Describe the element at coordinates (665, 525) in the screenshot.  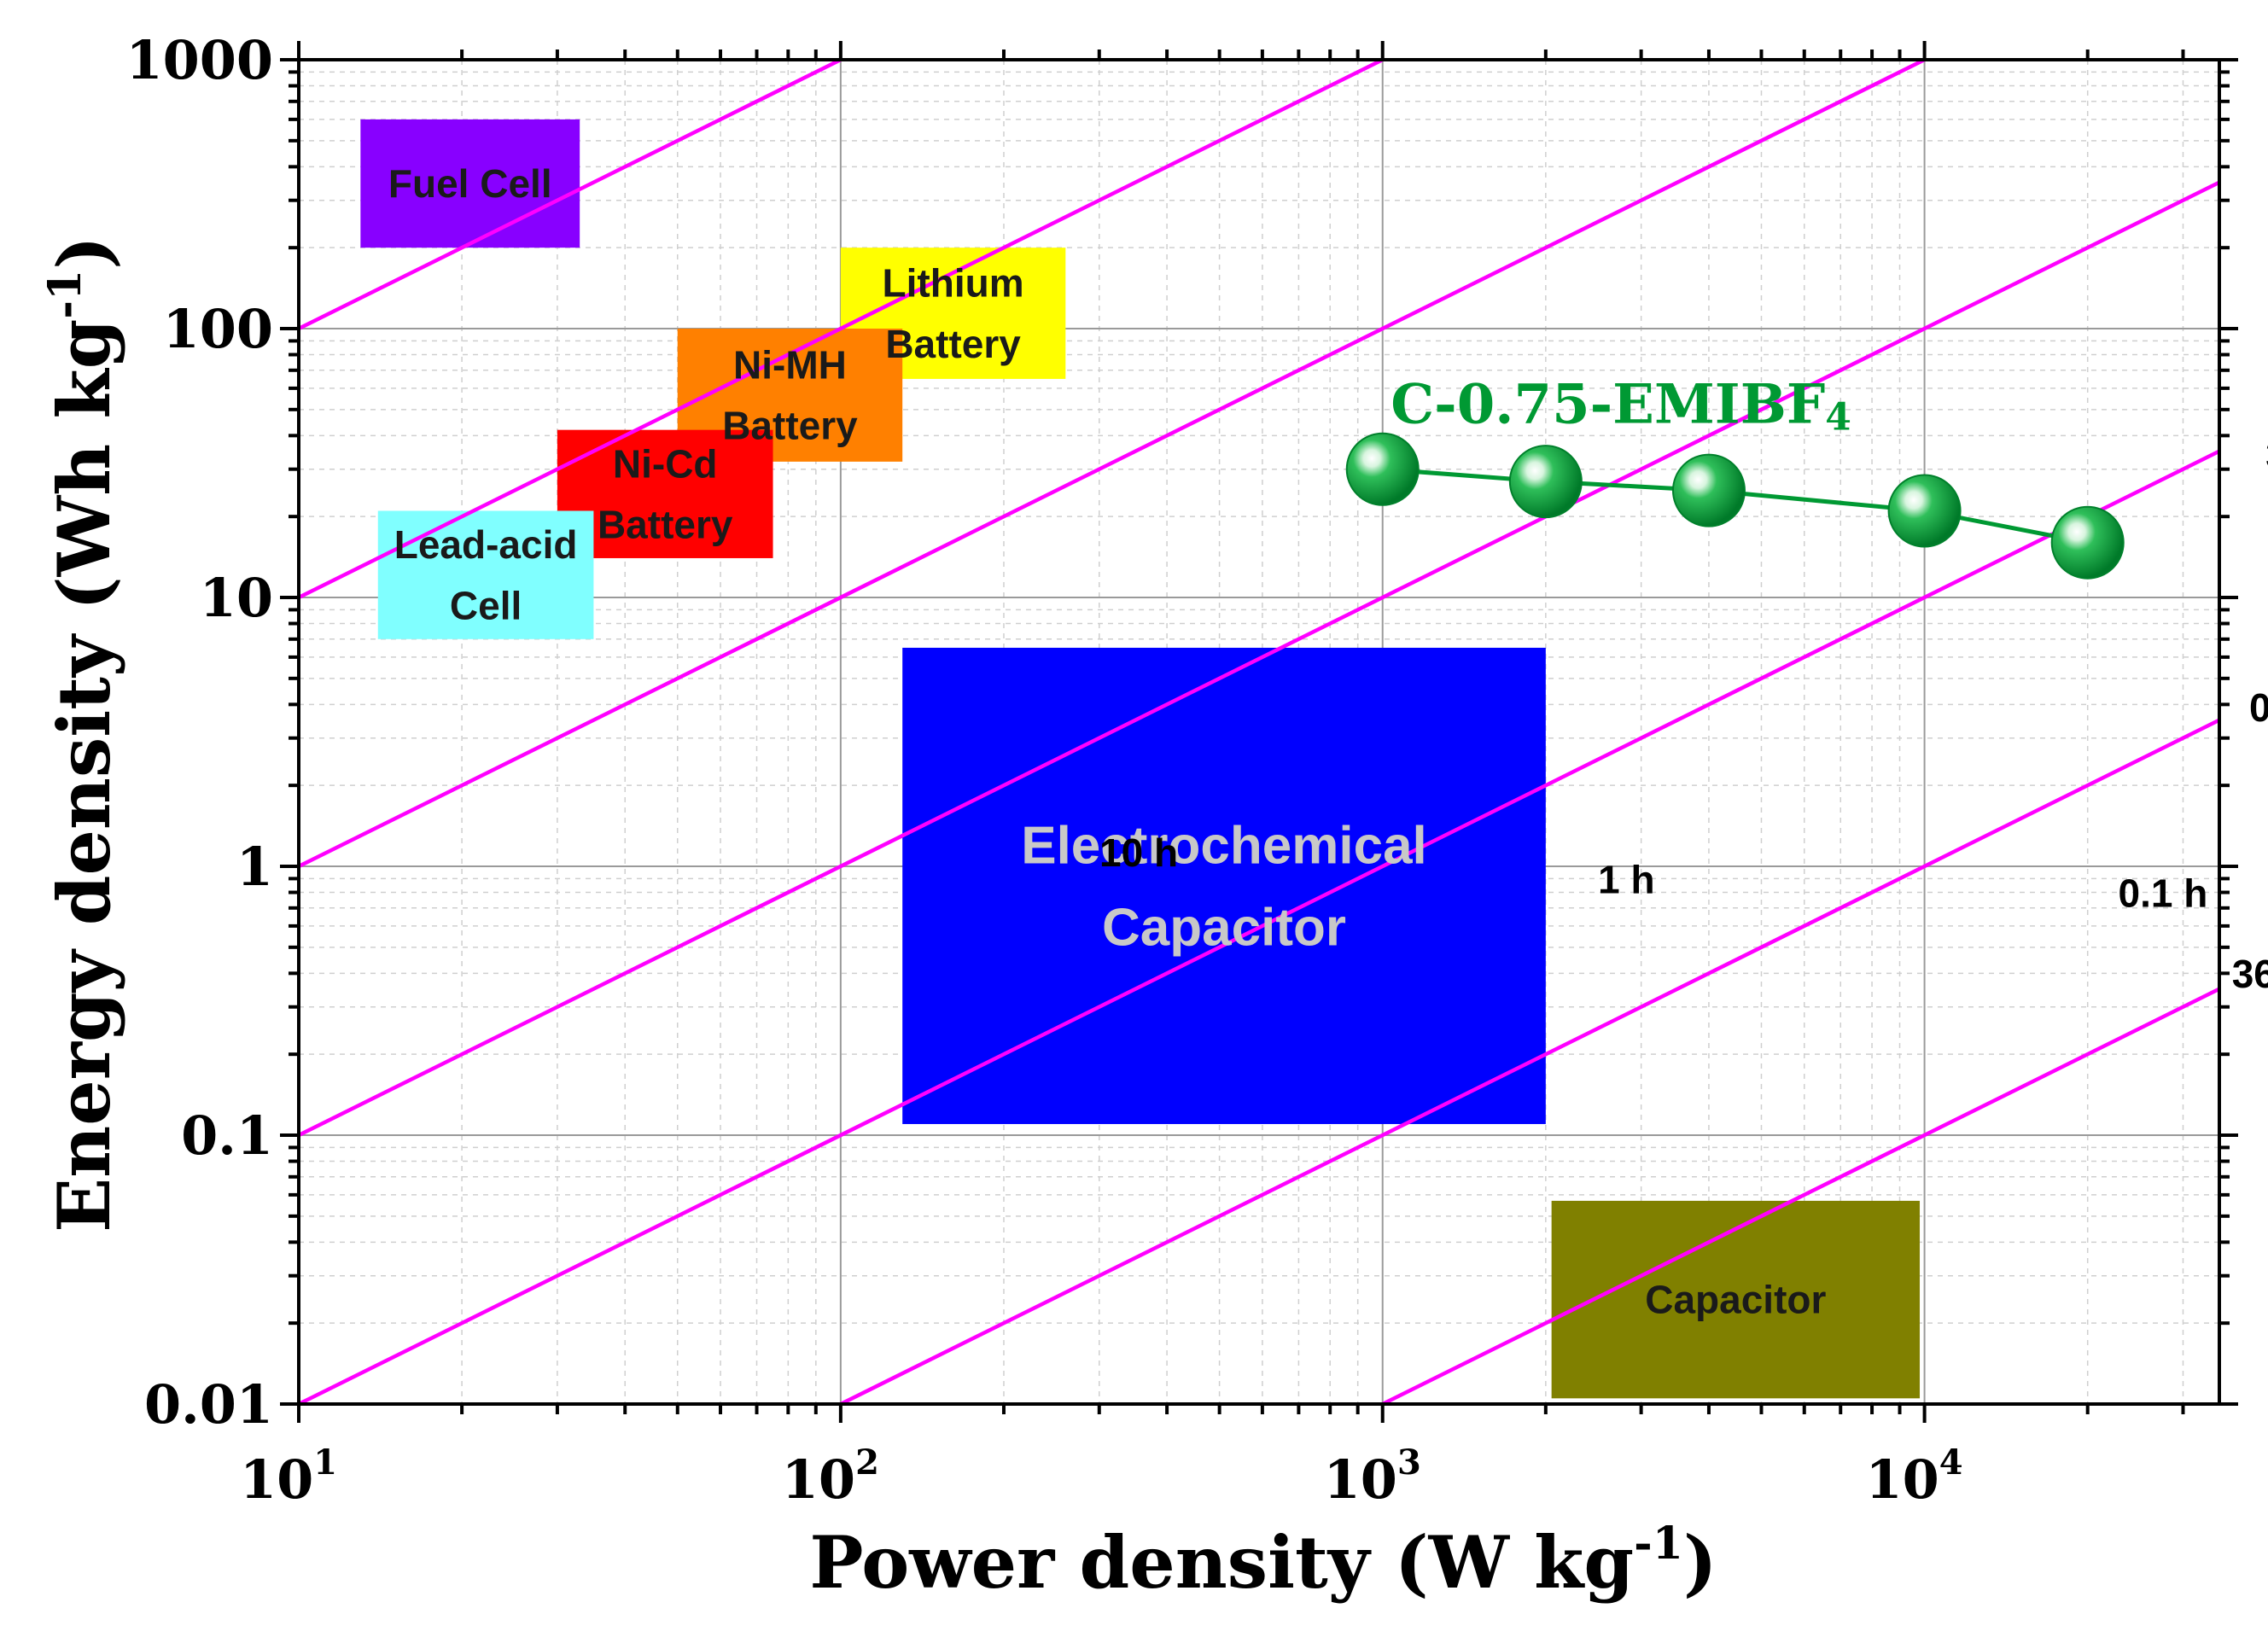
I see `region-label-ni-cd-battery: Battery` at that location.